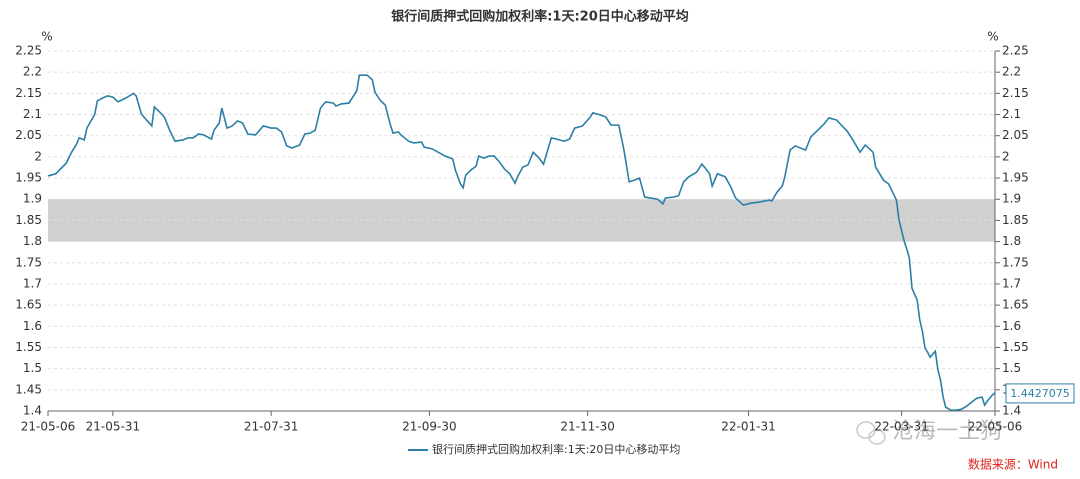 The width and height of the screenshot is (1080, 479). Describe the element at coordinates (32, 114) in the screenshot. I see `y-tick-label: 2.1` at that location.